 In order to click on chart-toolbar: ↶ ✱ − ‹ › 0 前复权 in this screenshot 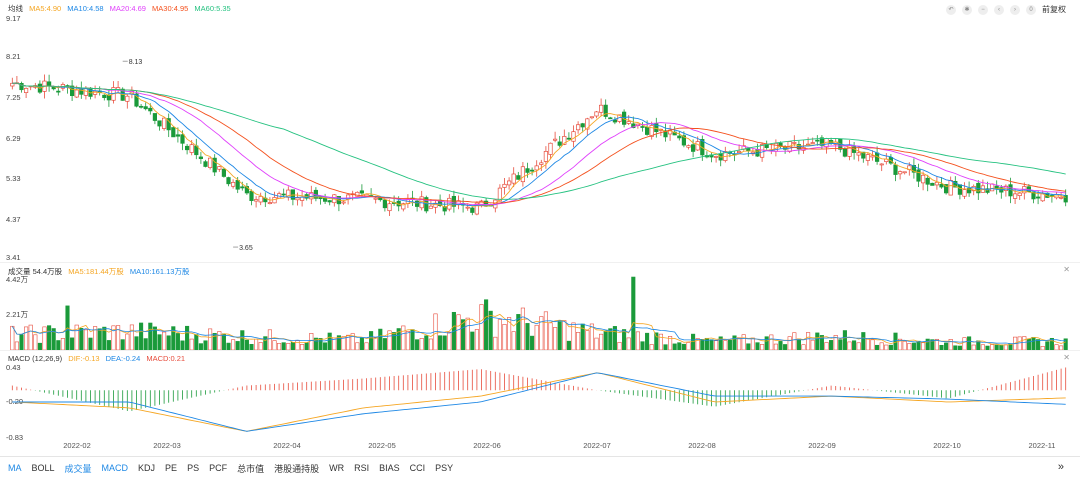, I will do `click(1006, 9)`.